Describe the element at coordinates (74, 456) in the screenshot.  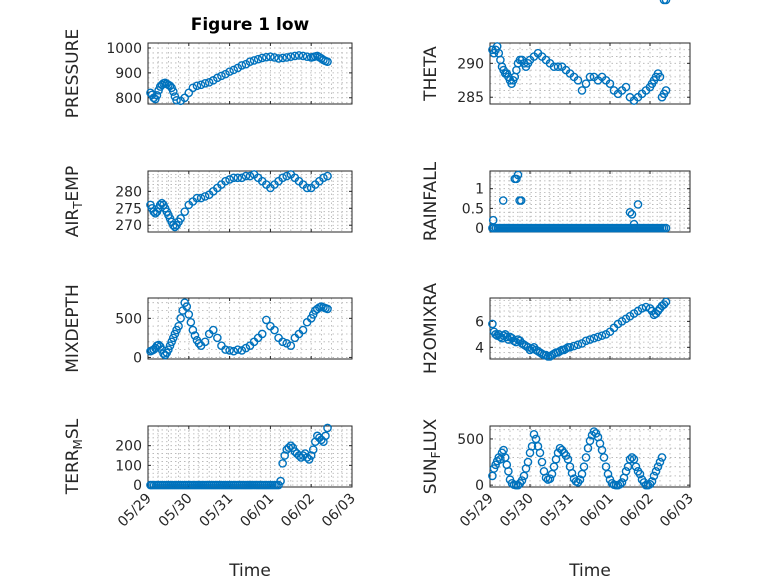
I see `y-axis-label: TERRMSL` at that location.